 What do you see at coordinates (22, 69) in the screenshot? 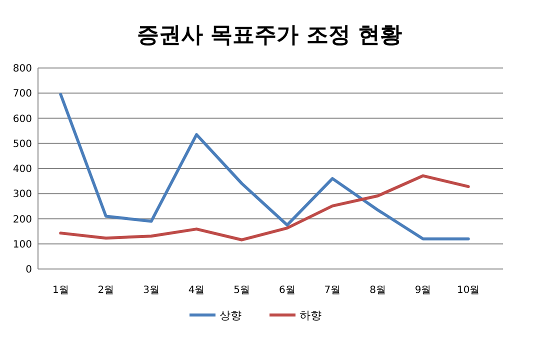
I see `y-tick-label: 800` at bounding box center [22, 69].